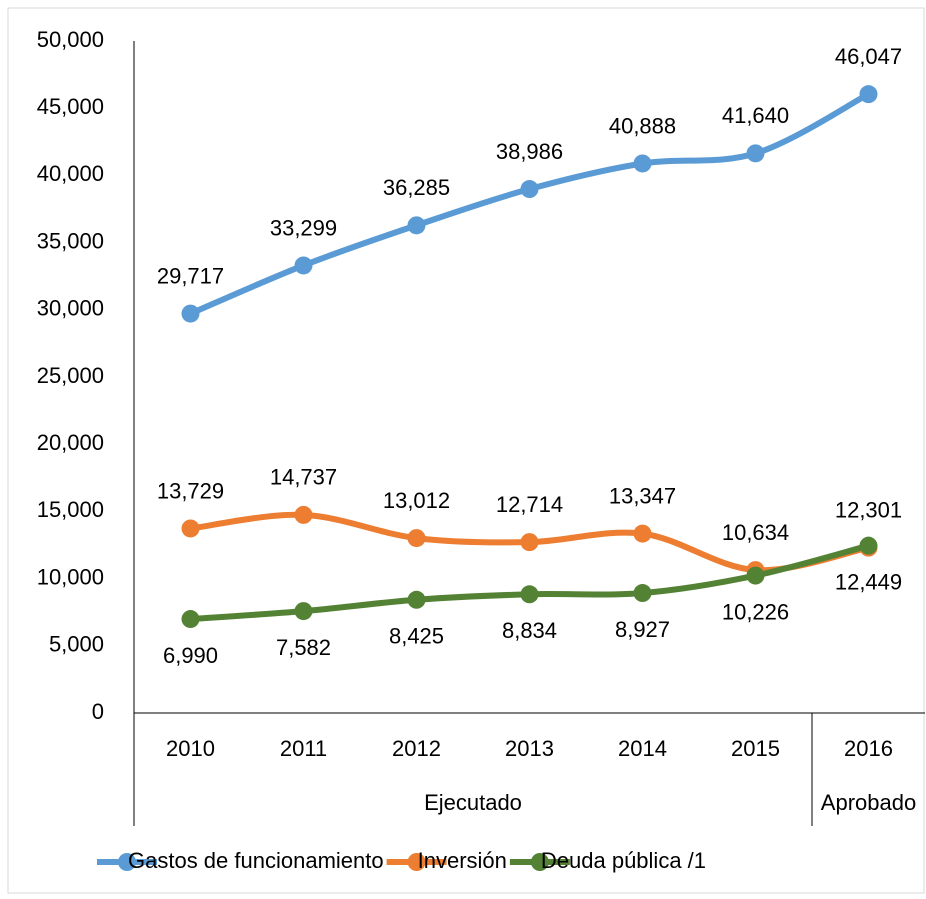 The width and height of the screenshot is (926, 899). I want to click on data-label: 36,285, so click(416, 187).